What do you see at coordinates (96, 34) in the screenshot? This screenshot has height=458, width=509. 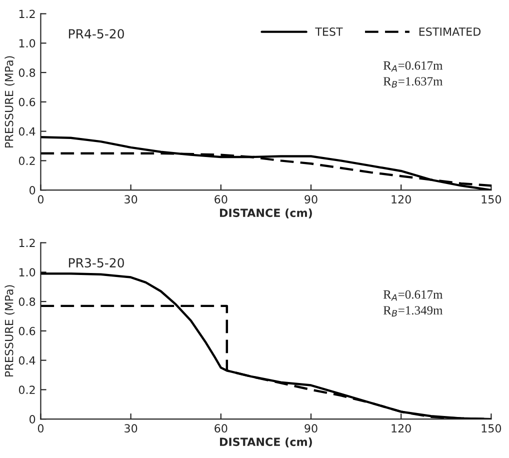 I see `annotation: PR4-5-20` at bounding box center [96, 34].